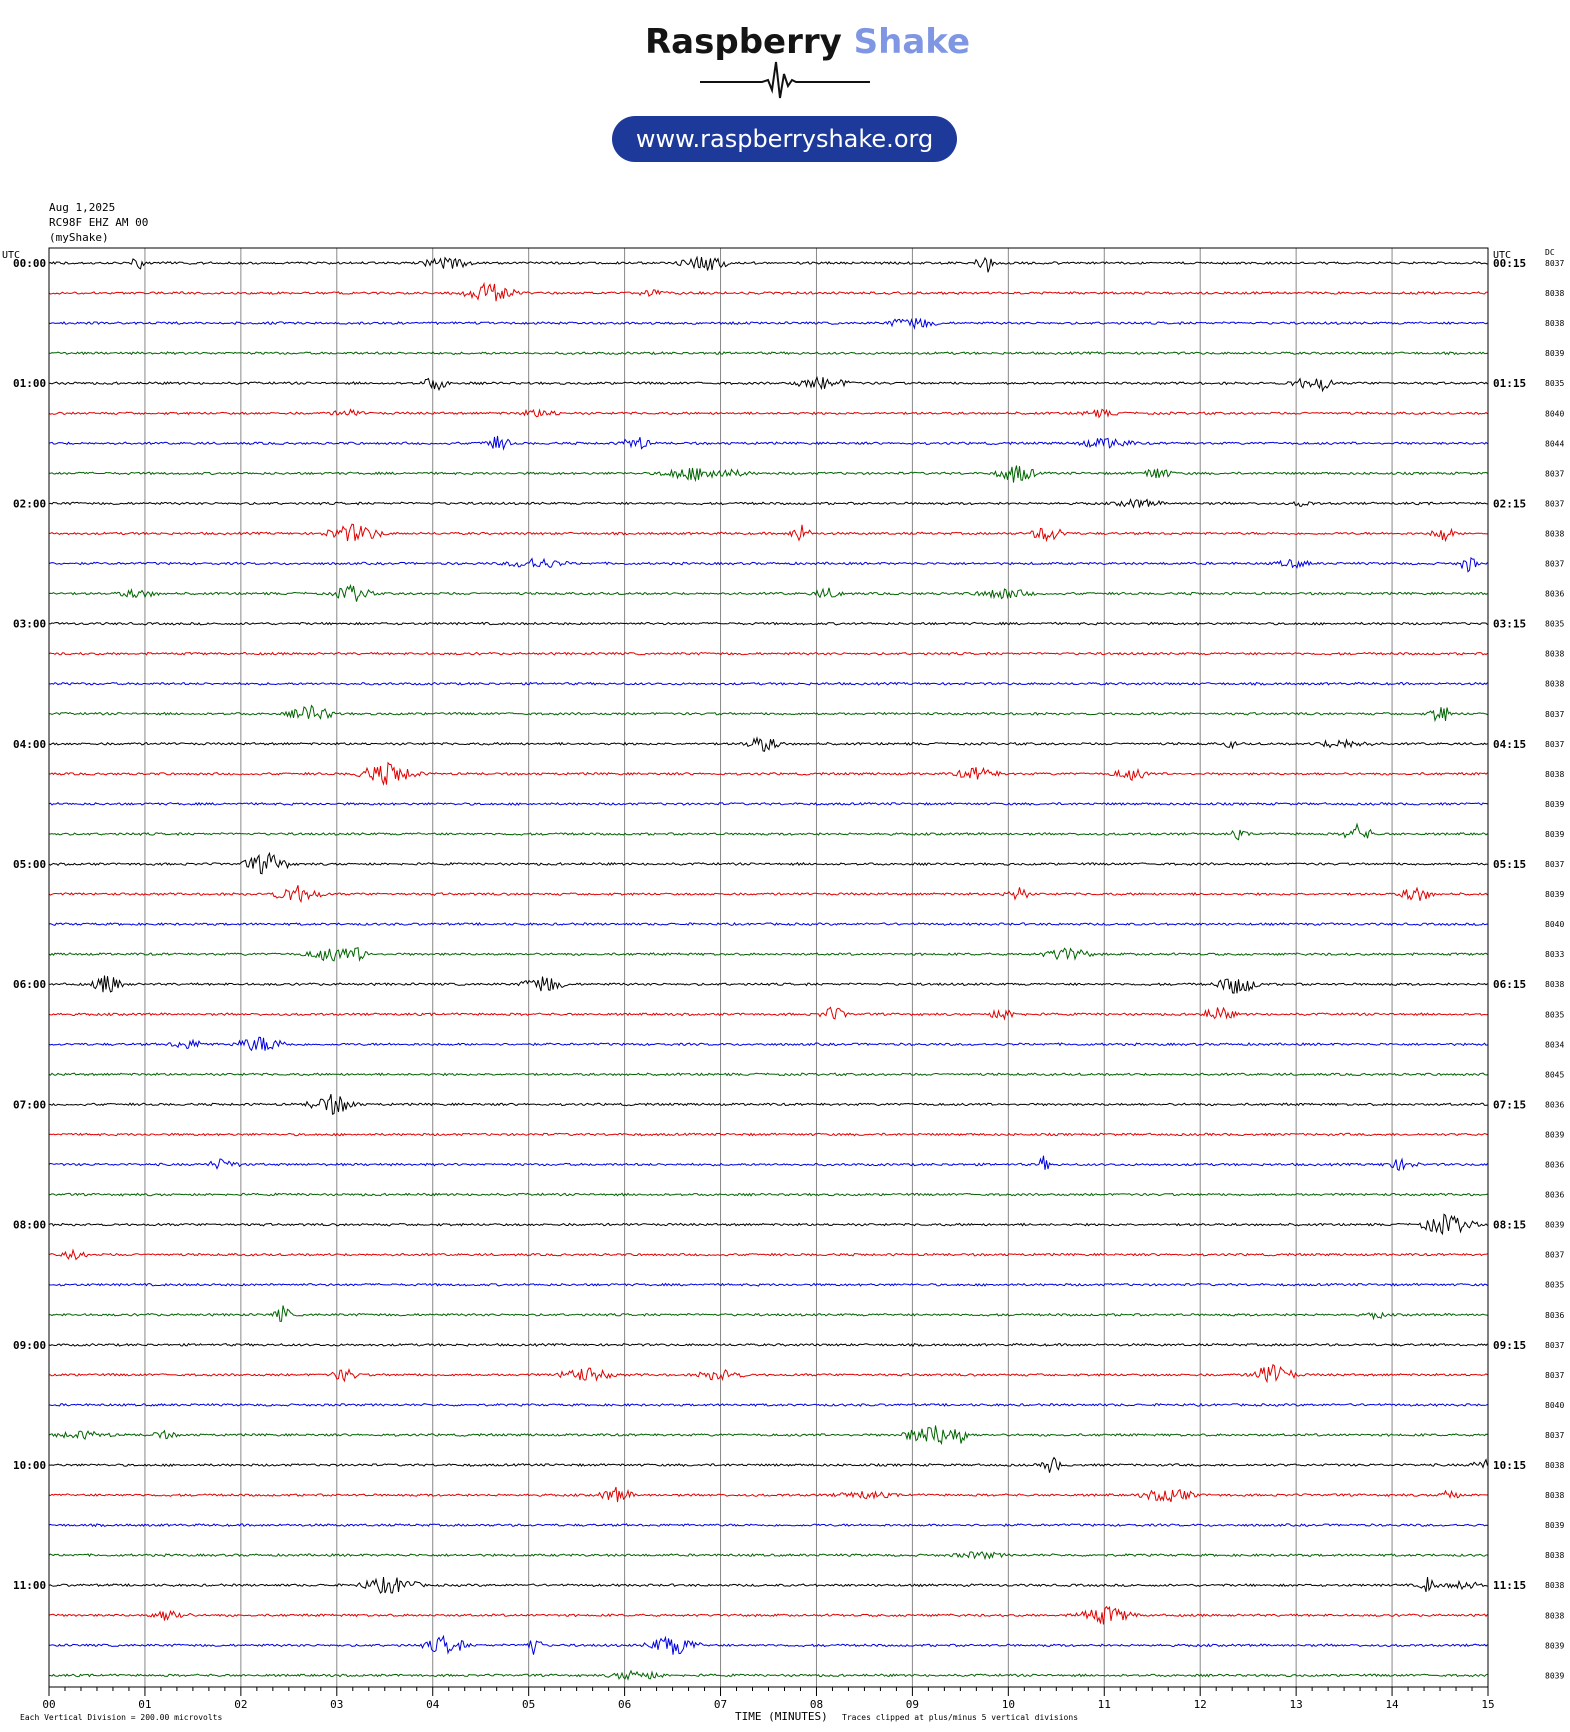 Image resolution: width=1570 pixels, height=1732 pixels. What do you see at coordinates (144, 1704) in the screenshot?
I see `x-tick-label: 01` at bounding box center [144, 1704].